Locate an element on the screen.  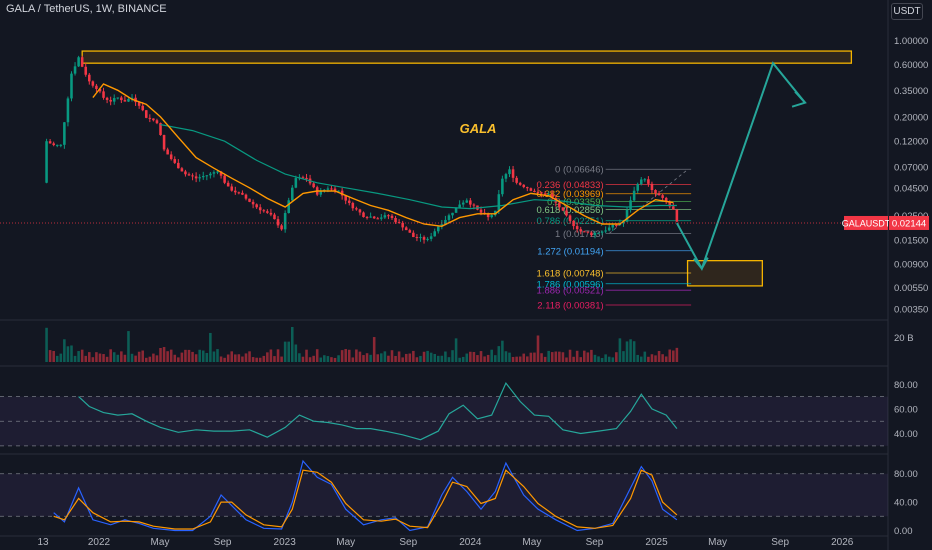
fib-level-label: 0.236 (0.04833) is located at coordinates (570, 185).